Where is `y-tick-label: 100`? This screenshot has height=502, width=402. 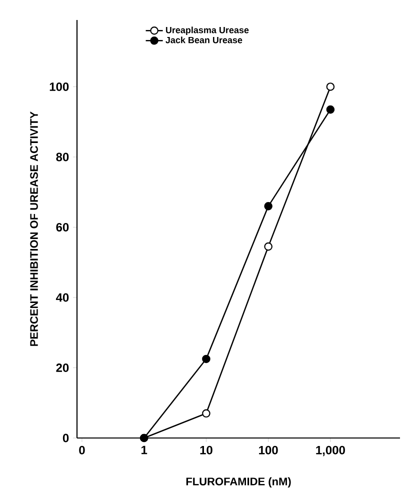
y-tick-label: 100 is located at coordinates (59, 86).